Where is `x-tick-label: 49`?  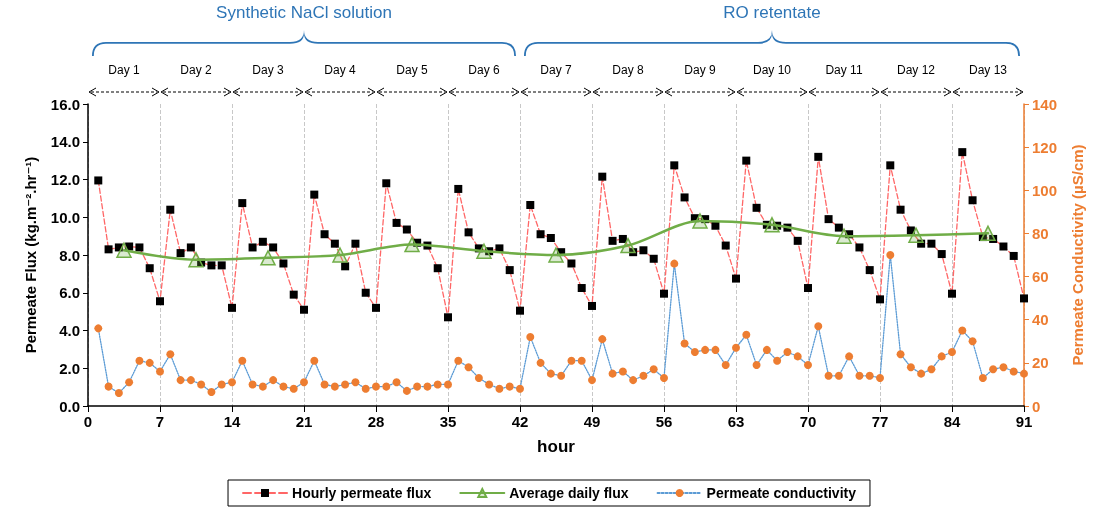
x-tick-label: 49 is located at coordinates (592, 421).